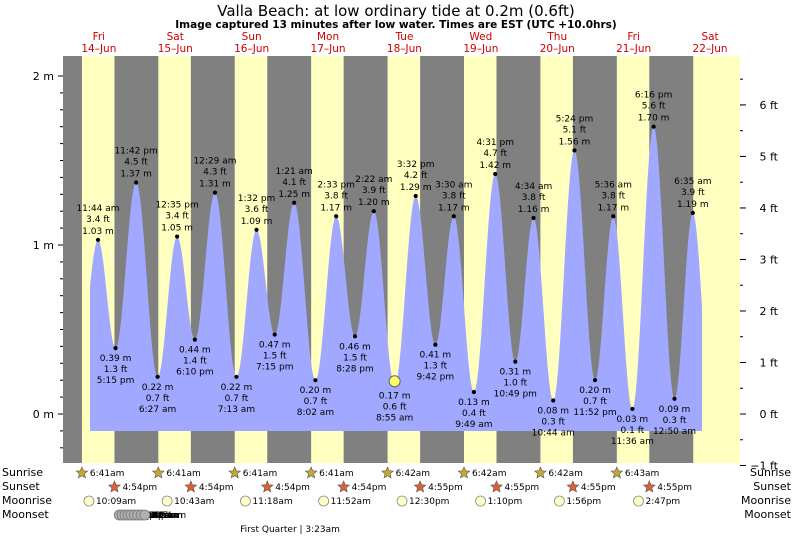  Describe the element at coordinates (237, 388) in the screenshot. I see `extreme-metres: 0.22 m` at that location.